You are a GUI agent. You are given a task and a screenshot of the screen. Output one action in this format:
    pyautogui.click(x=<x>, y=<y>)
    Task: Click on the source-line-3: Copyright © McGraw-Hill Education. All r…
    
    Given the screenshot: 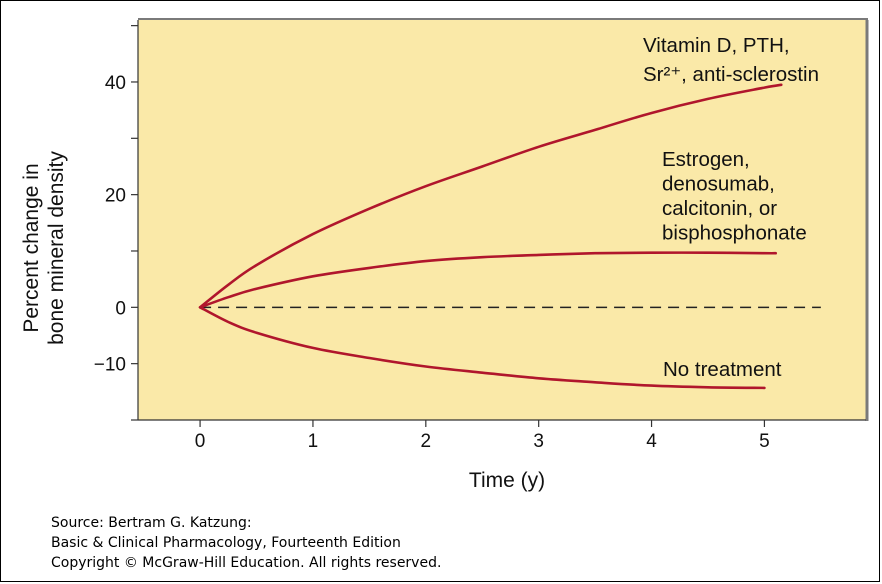 What is the action you would take?
    pyautogui.click(x=246, y=563)
    